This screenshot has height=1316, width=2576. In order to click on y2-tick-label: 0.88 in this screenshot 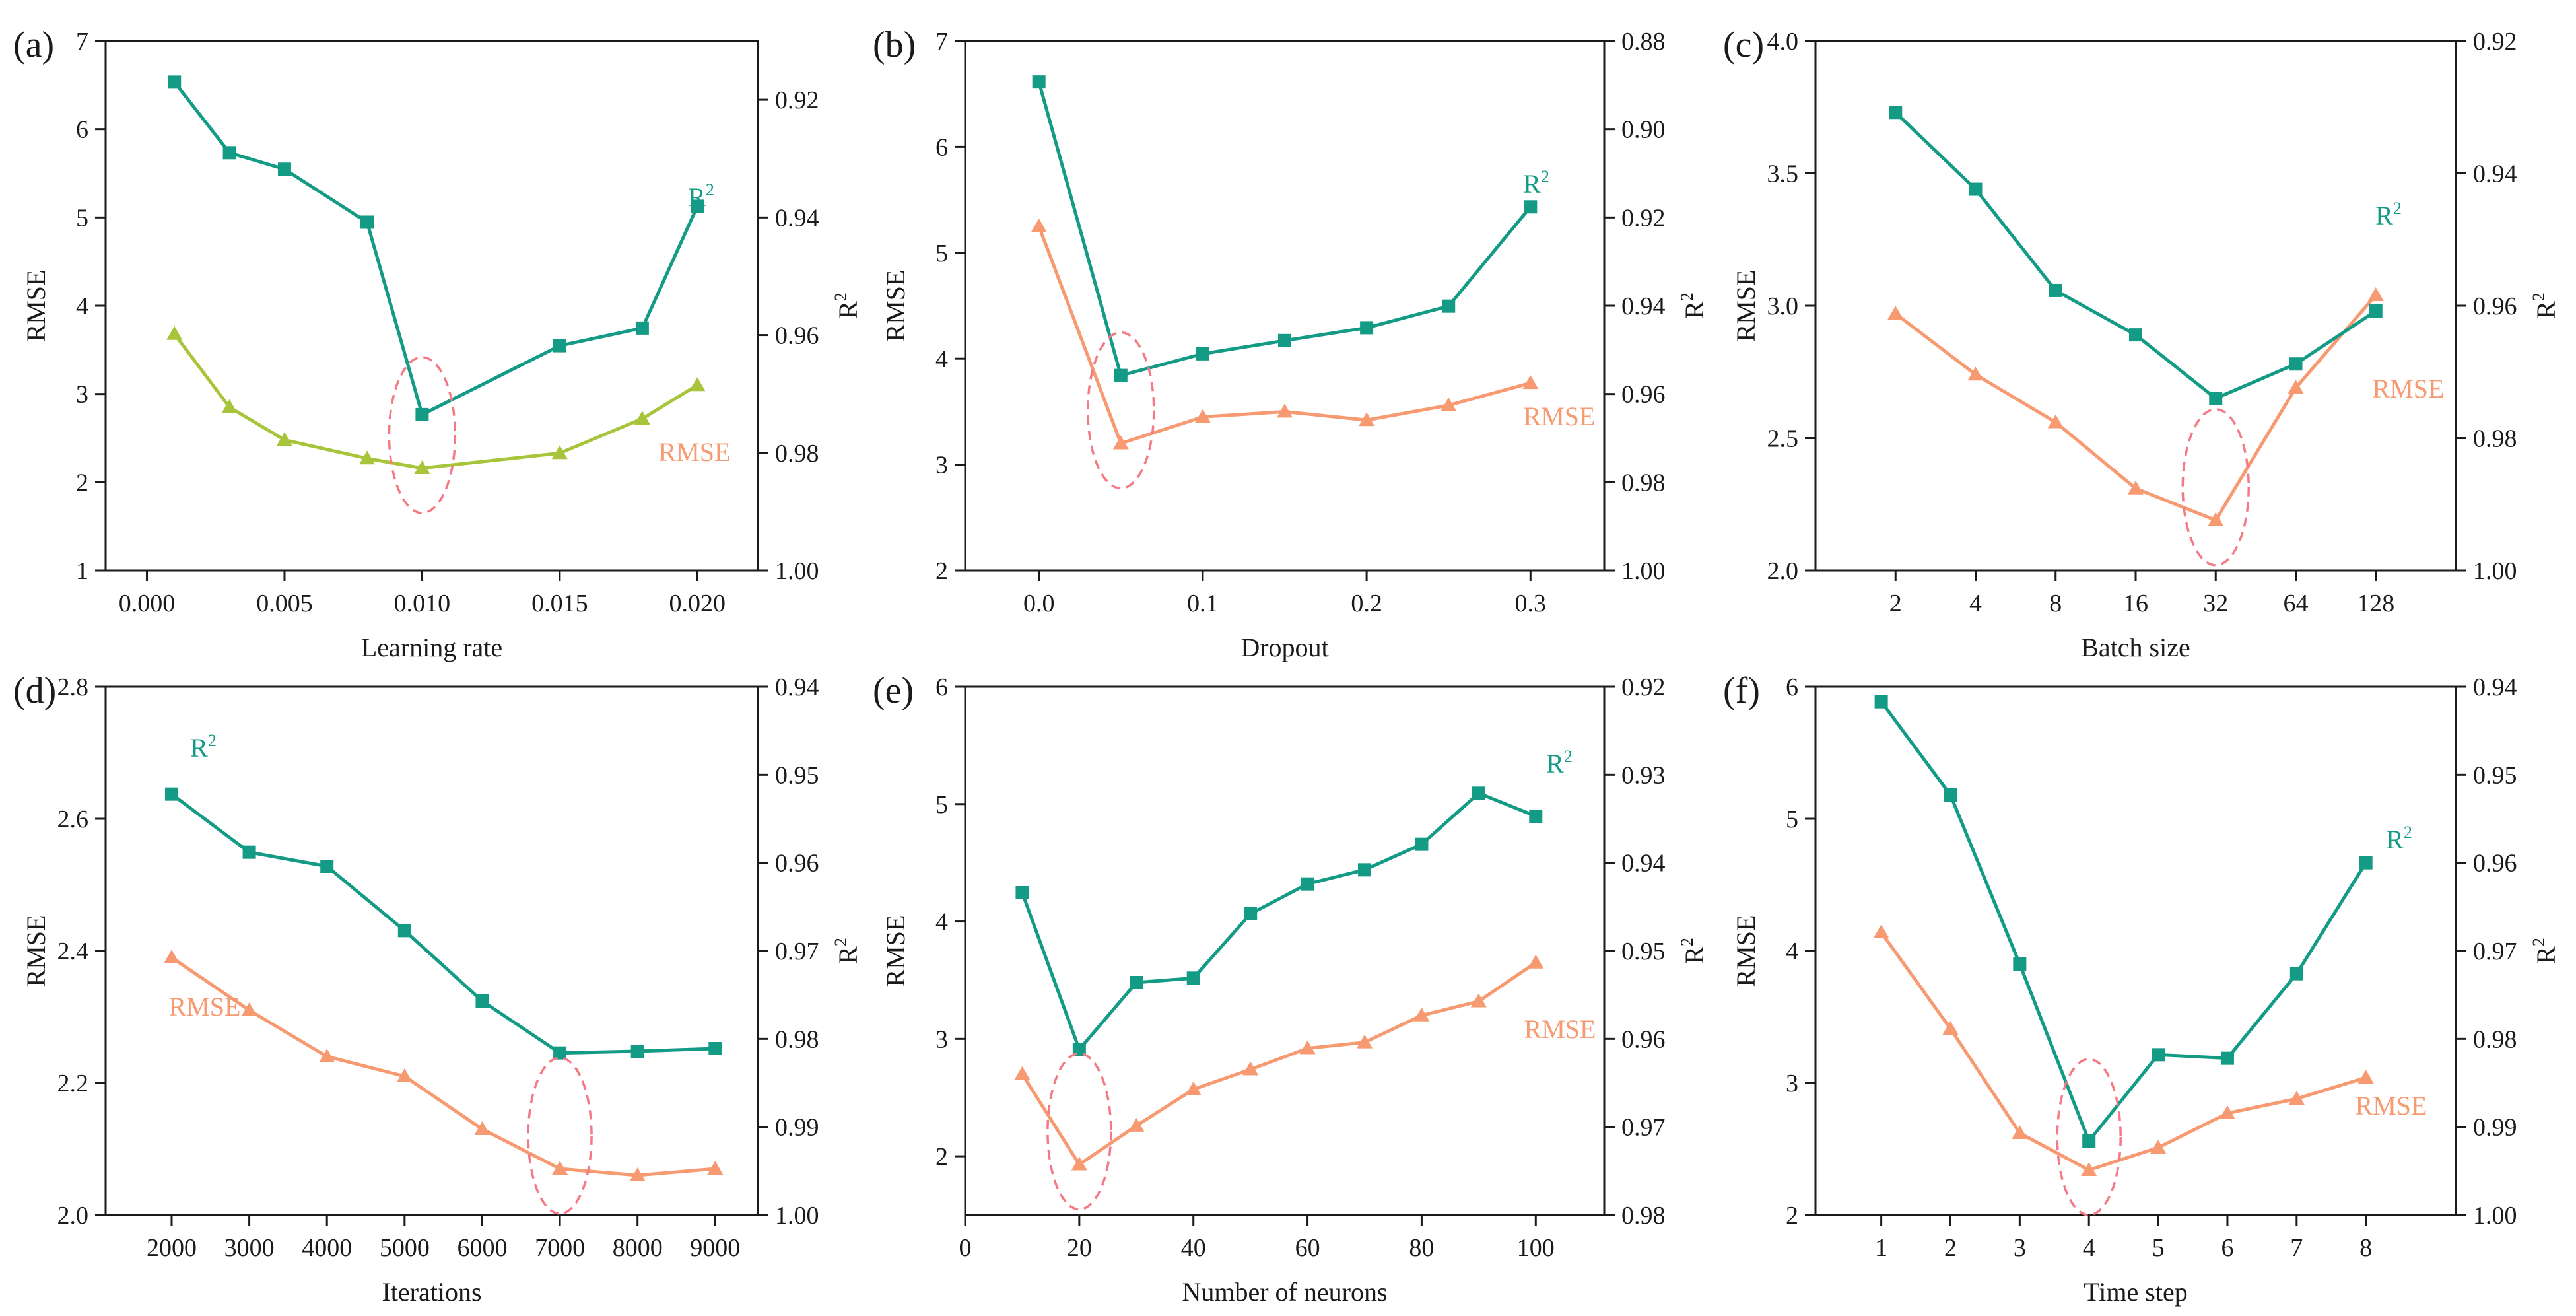, I will do `click(1643, 41)`.